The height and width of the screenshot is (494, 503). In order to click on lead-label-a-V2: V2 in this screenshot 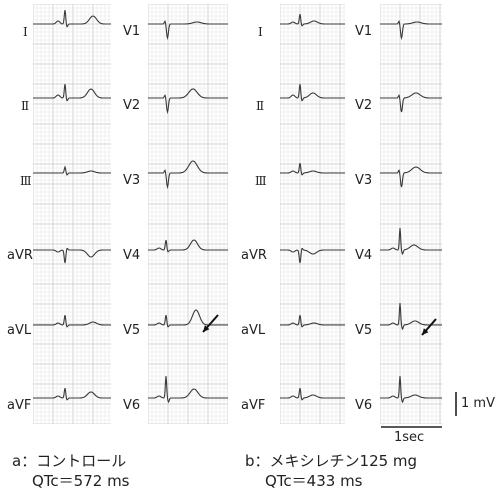, I will do `click(132, 105)`.